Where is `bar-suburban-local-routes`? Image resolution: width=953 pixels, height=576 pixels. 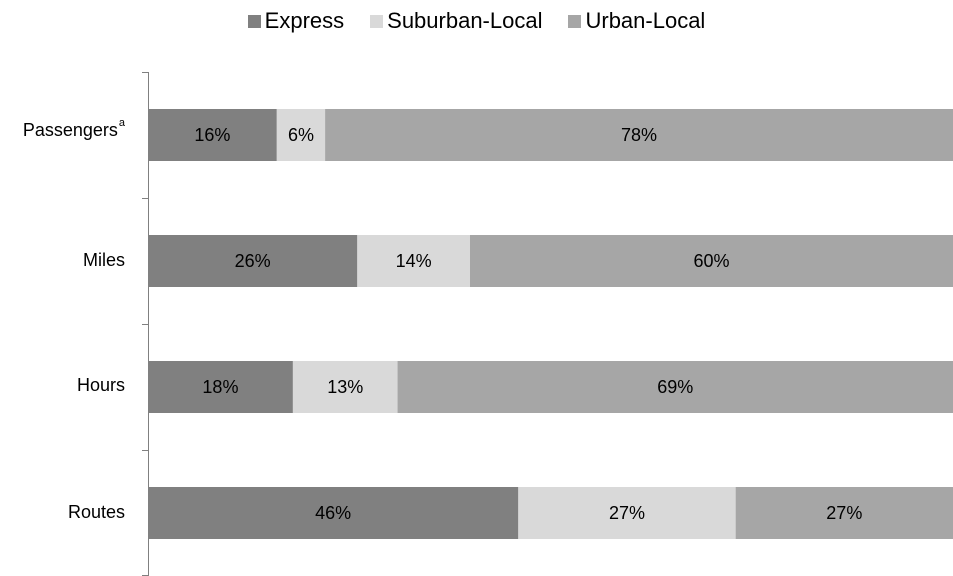
bar-suburban-local-routes is located at coordinates (627, 513).